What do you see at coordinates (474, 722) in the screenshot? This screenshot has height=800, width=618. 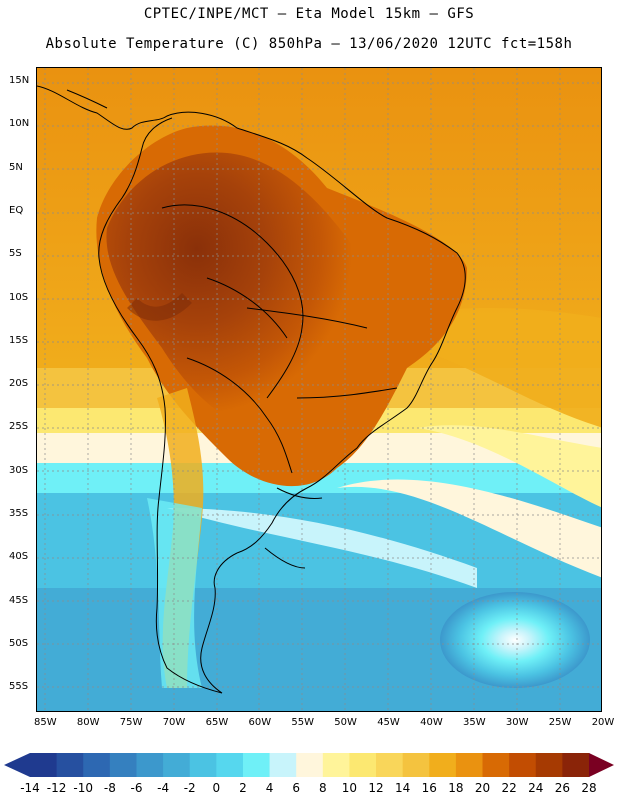 I see `lon-label: 35W` at bounding box center [474, 722].